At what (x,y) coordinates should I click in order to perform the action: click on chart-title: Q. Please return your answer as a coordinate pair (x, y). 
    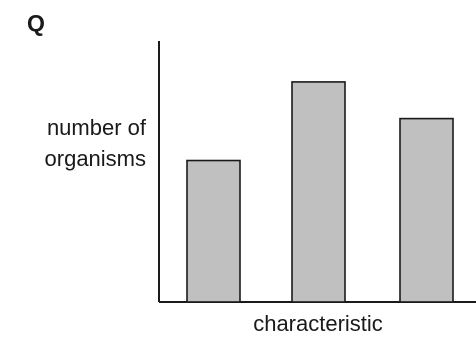
    Looking at the image, I should click on (36, 23).